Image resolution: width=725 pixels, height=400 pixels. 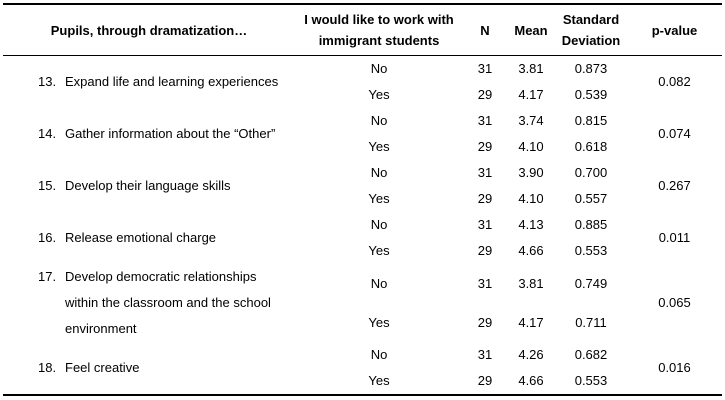 What do you see at coordinates (102, 367) in the screenshot?
I see `item-text: Feel creative` at bounding box center [102, 367].